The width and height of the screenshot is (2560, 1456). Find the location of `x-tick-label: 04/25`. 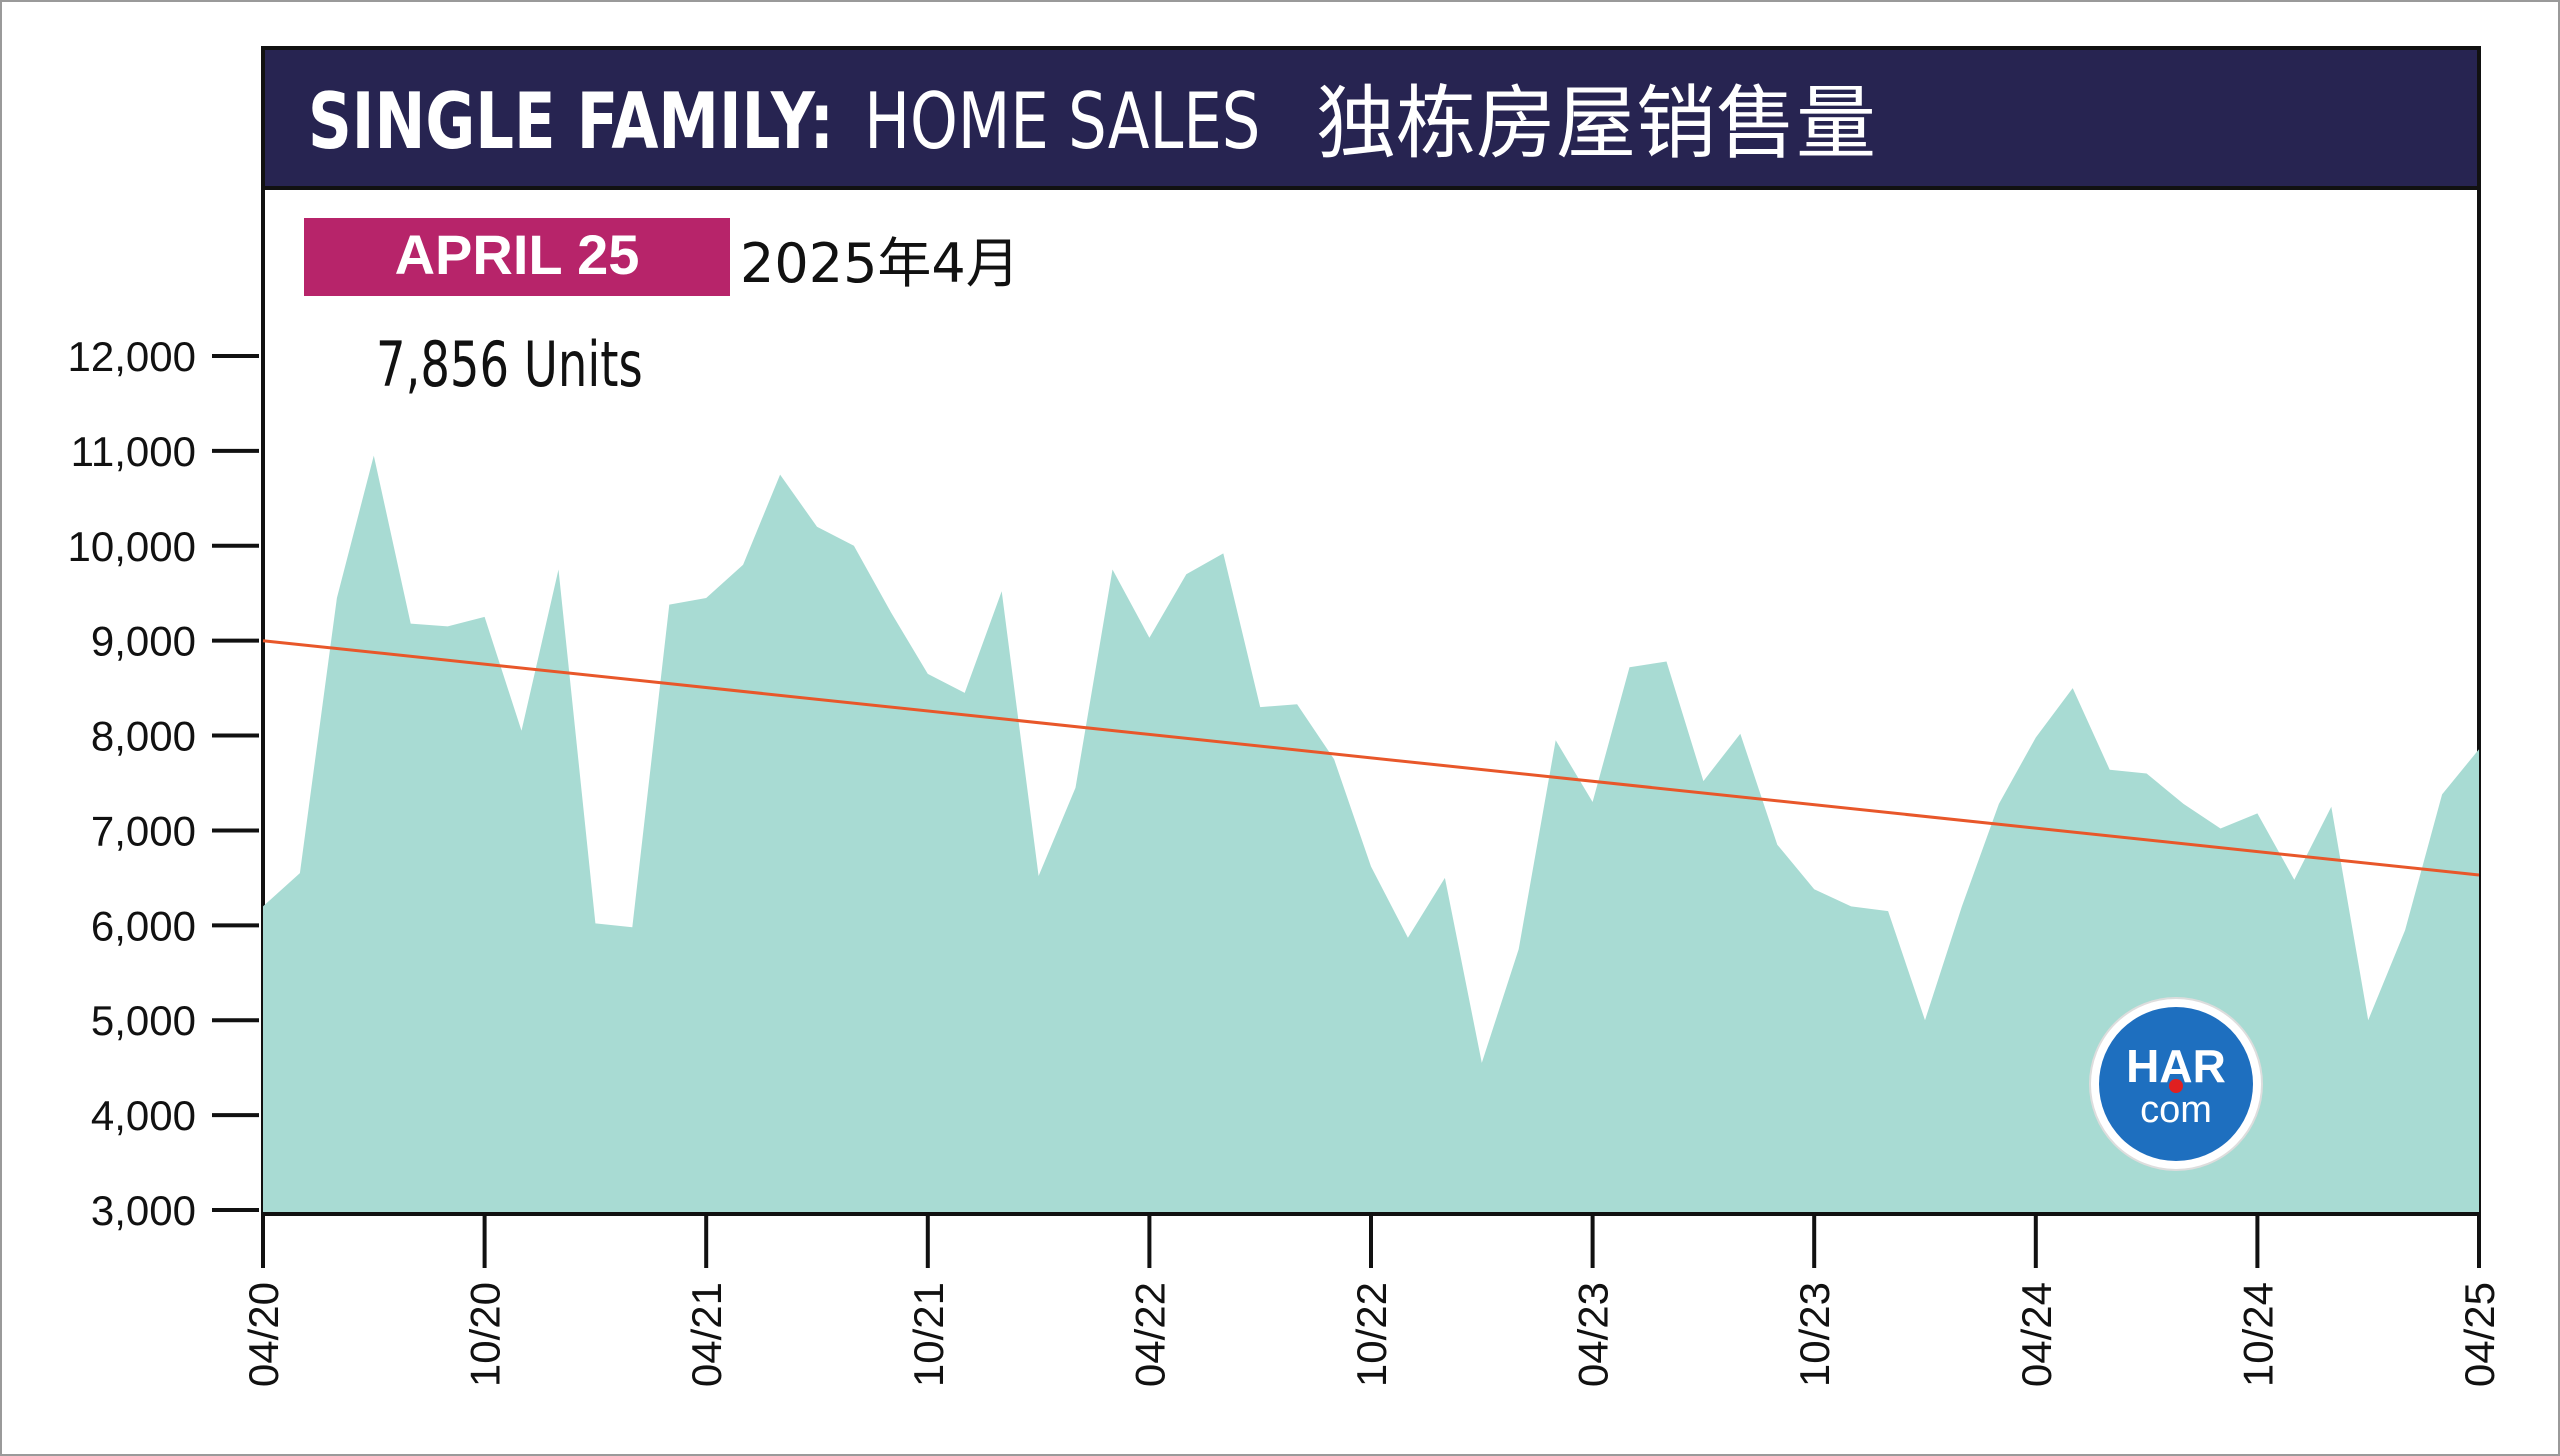

x-tick-label: 04/25 is located at coordinates (2479, 1334).